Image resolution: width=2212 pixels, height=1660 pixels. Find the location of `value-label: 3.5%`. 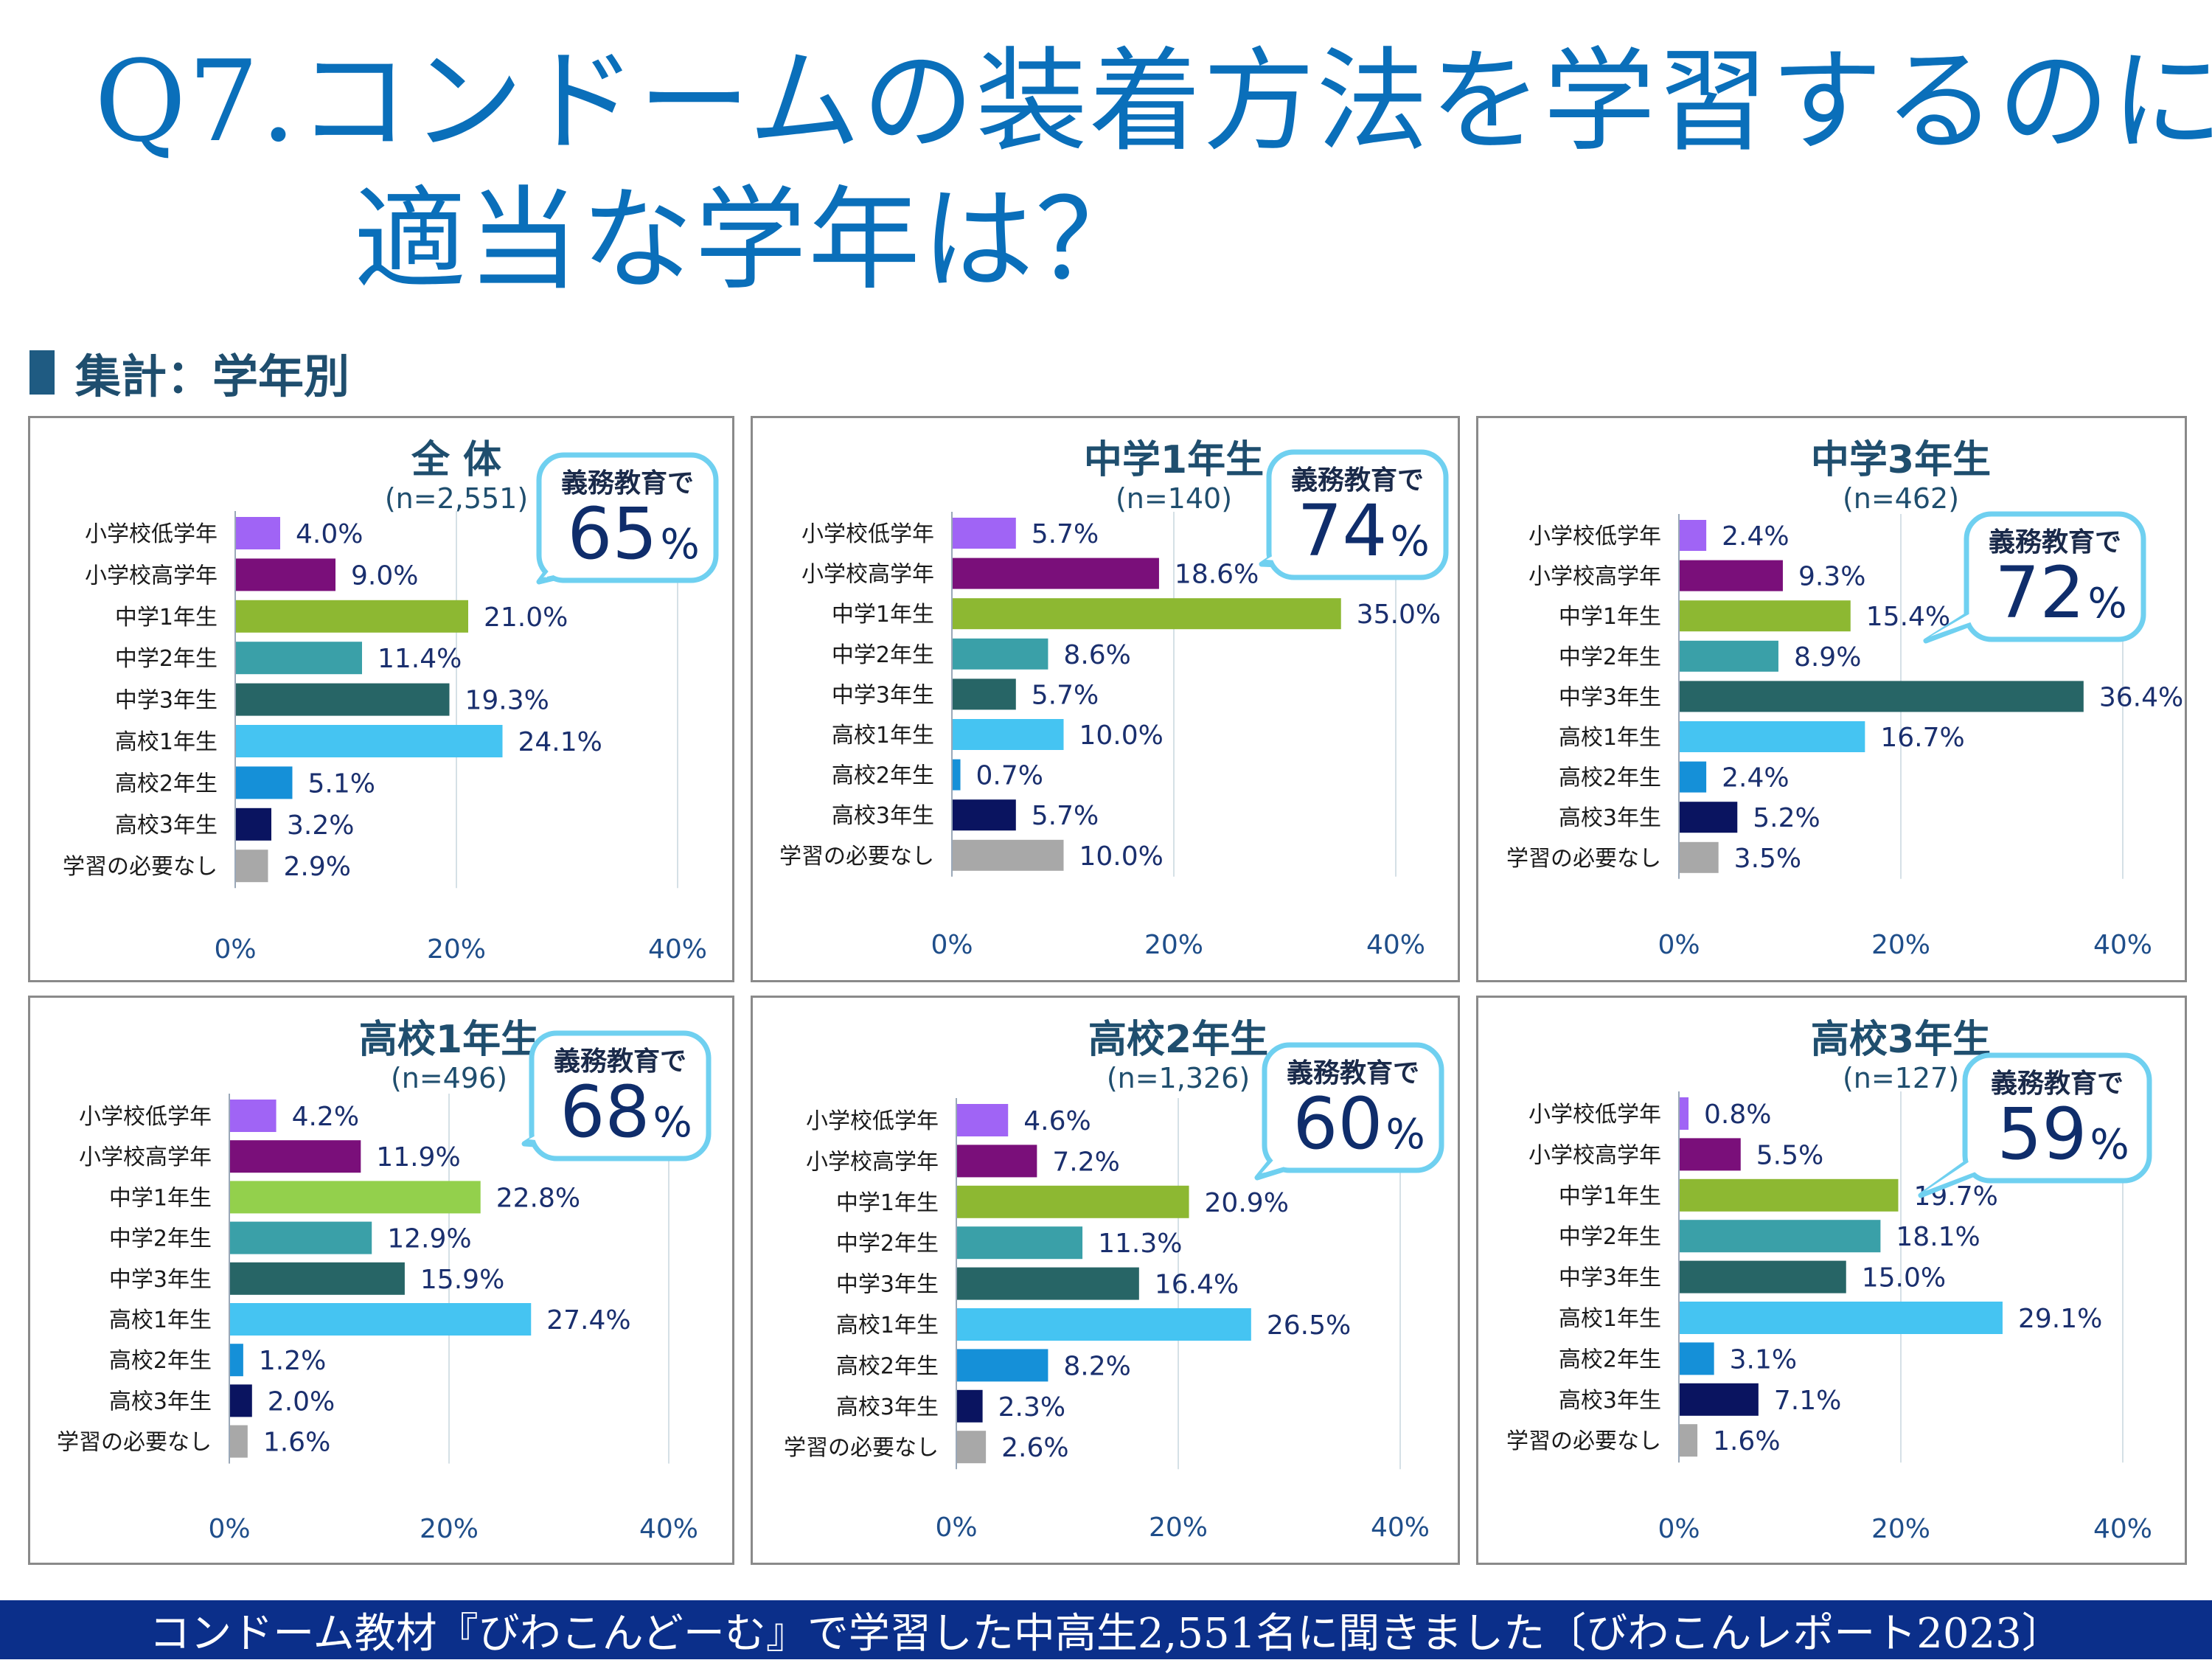

value-label: 3.5% is located at coordinates (1767, 859).